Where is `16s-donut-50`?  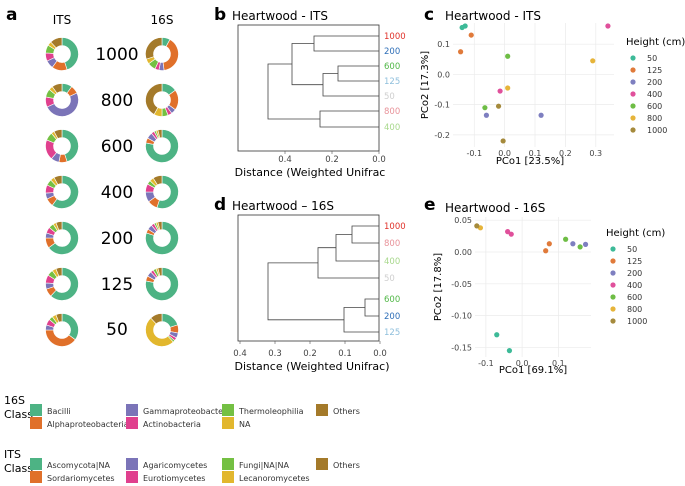 16s-donut-50 is located at coordinates (162, 330).